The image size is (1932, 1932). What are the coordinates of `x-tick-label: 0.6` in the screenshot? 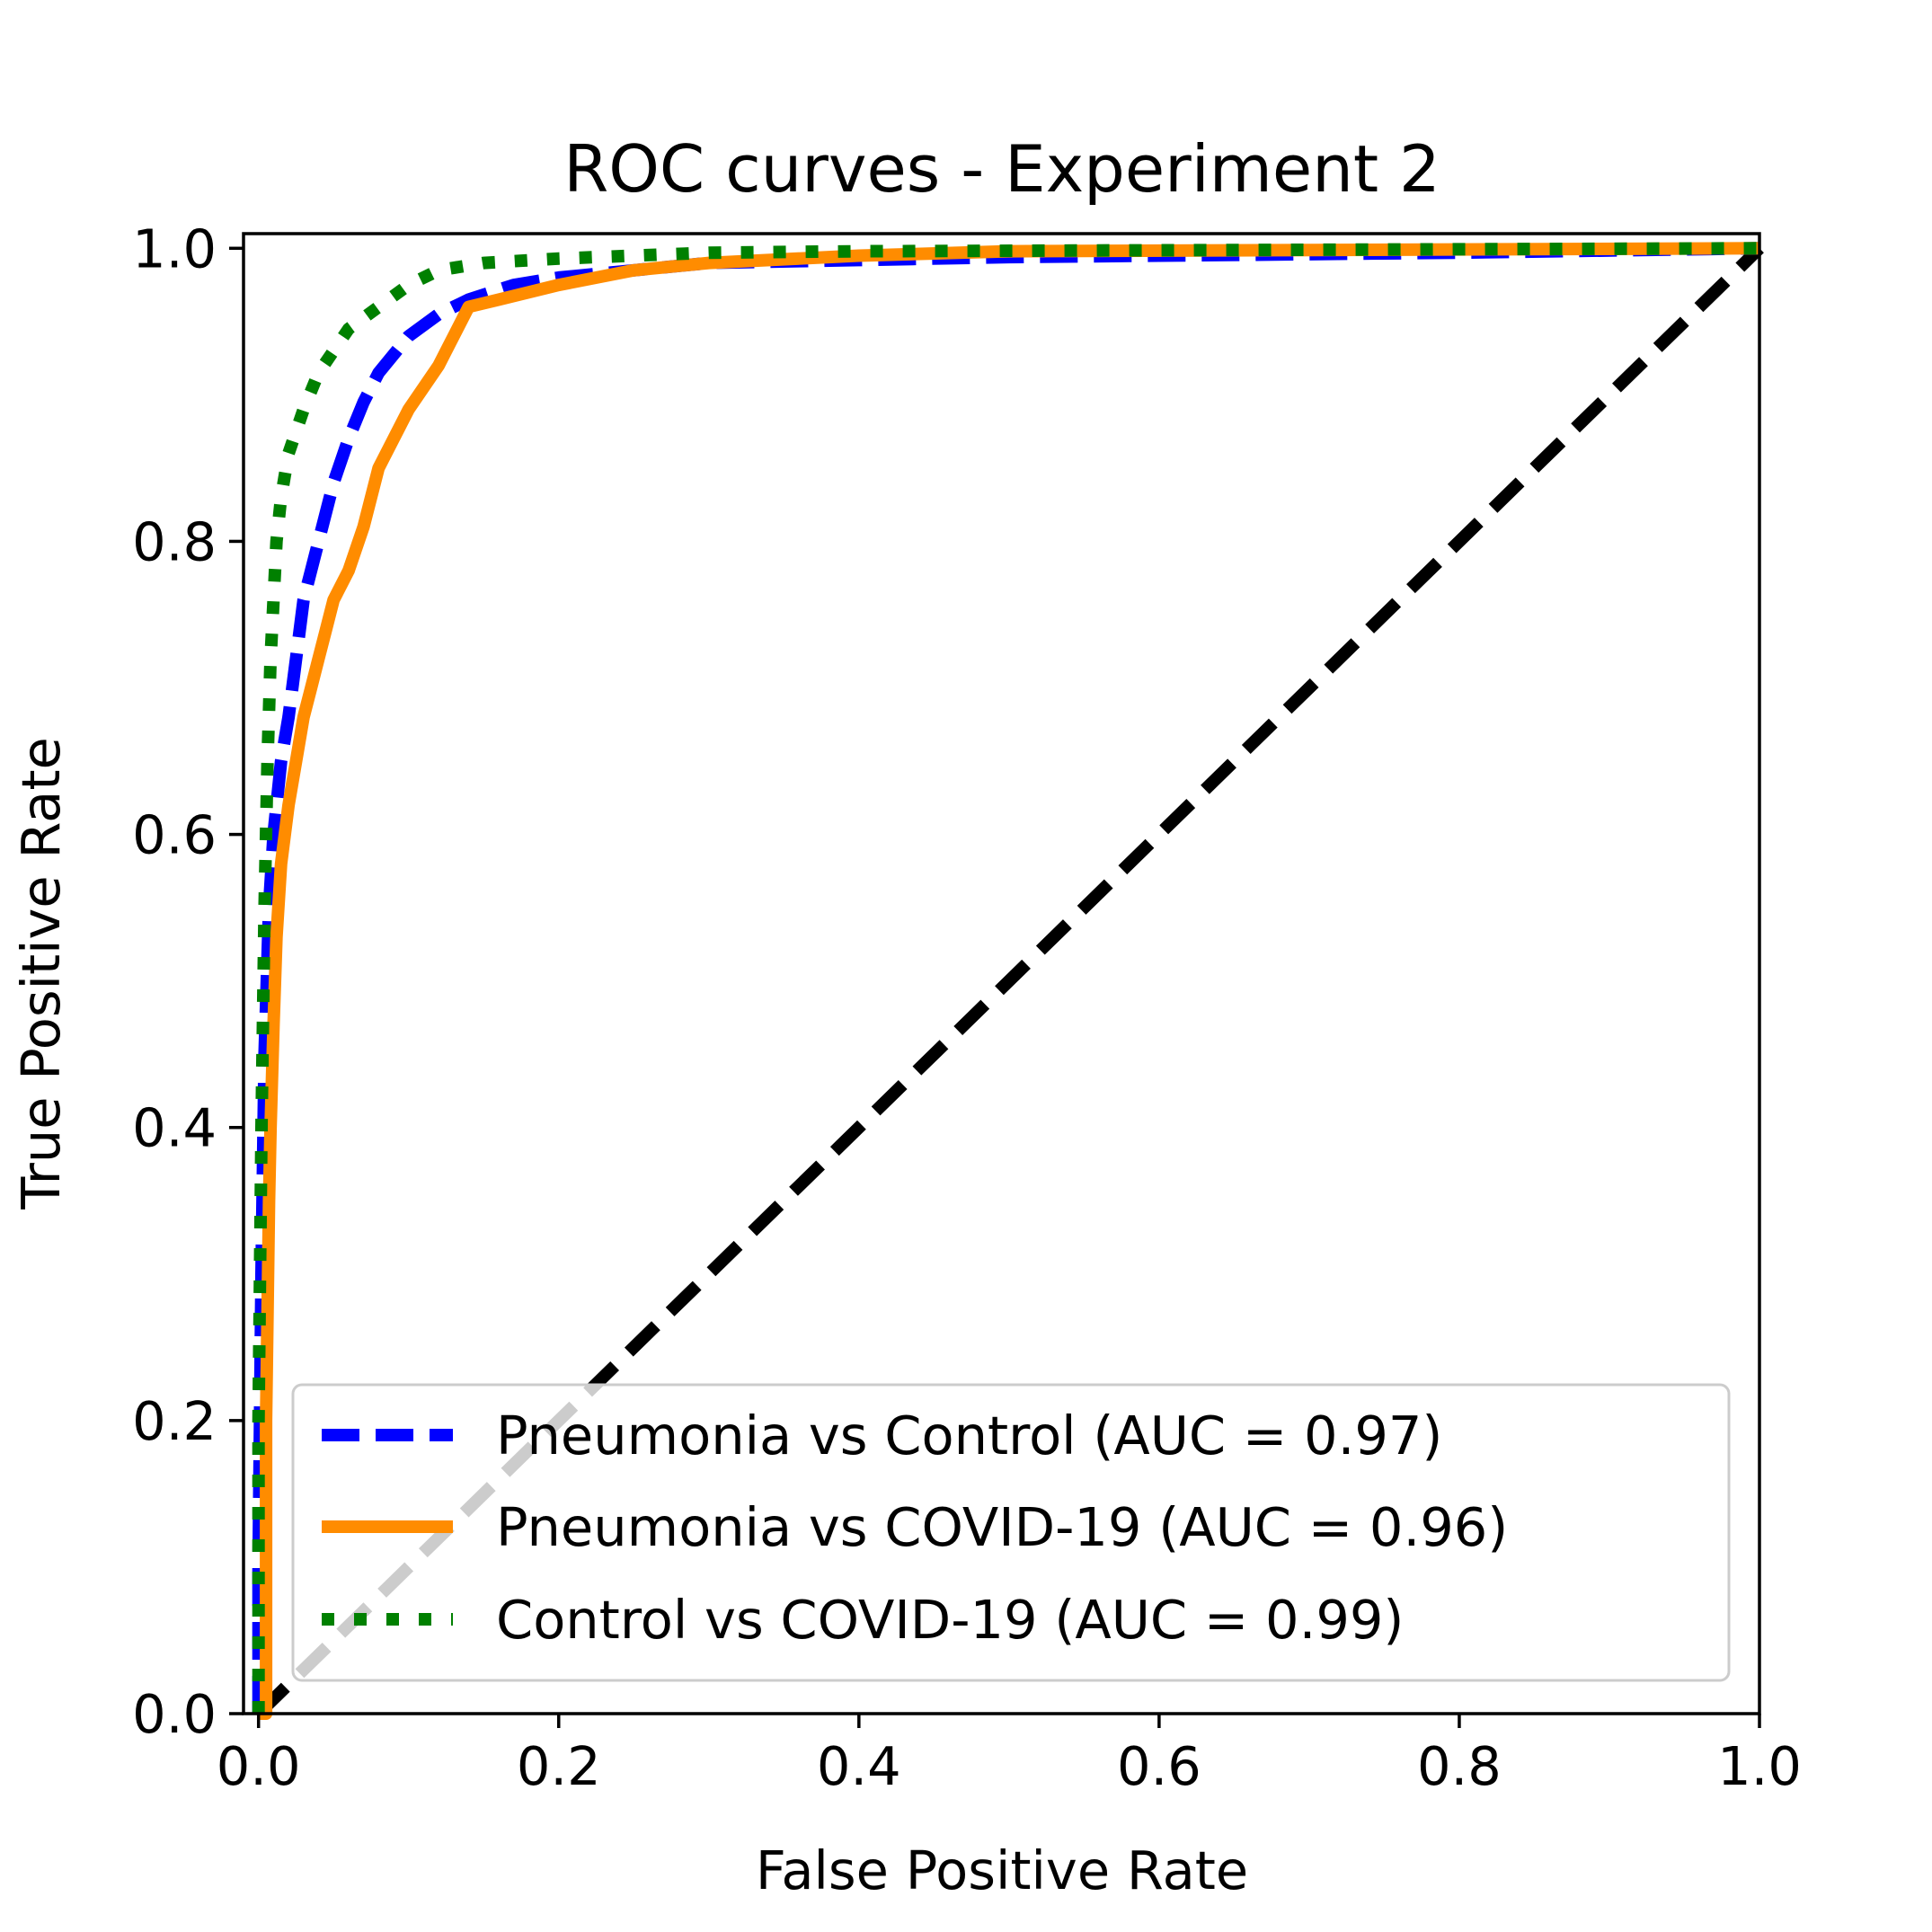 It's located at (1159, 1766).